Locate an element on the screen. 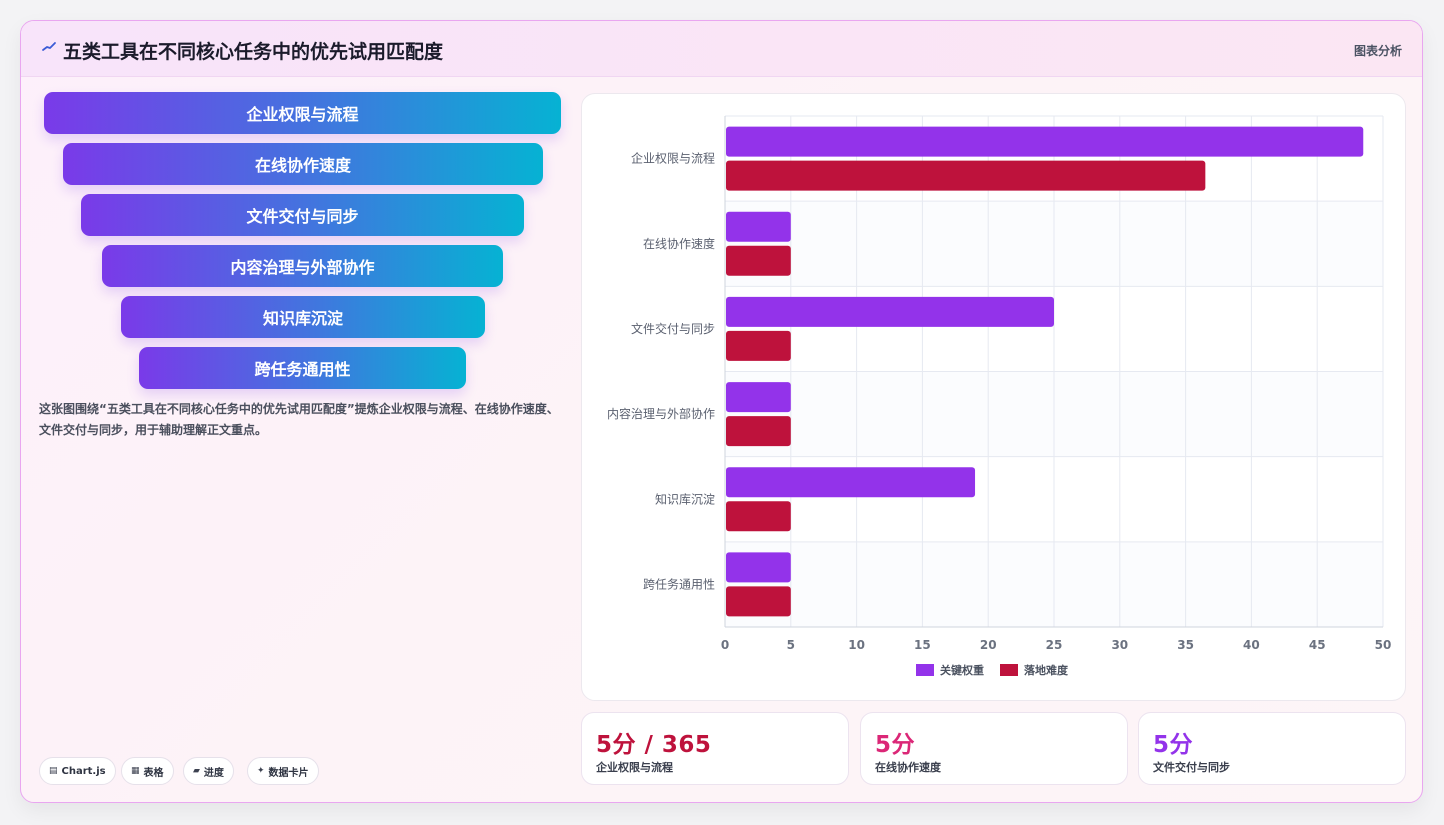 This screenshot has width=1444, height=825. legend-label: 落地难度 is located at coordinates (1046, 670).